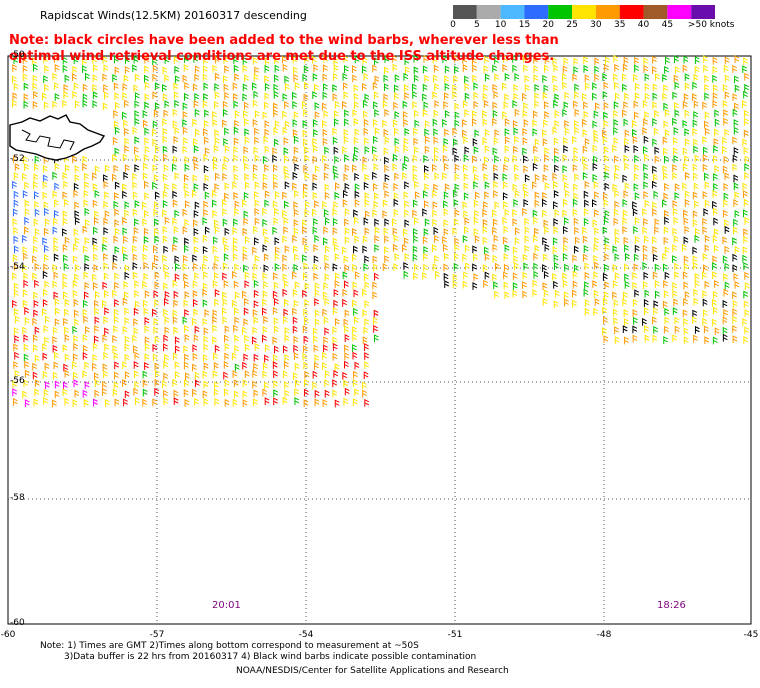  What do you see at coordinates (226, 605) in the screenshot?
I see `pass-time-label: 20:01` at bounding box center [226, 605].